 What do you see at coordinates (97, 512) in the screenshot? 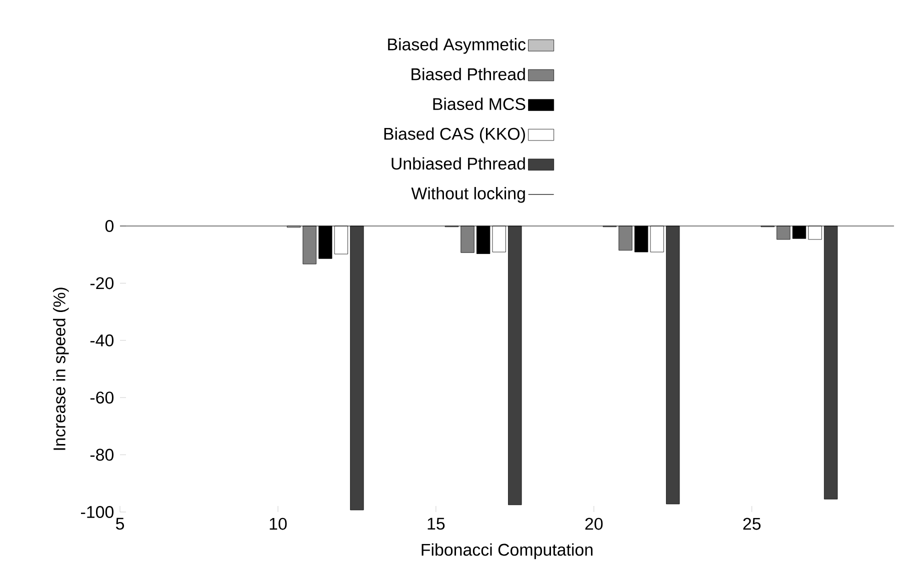
I see `y-tick-label: -100` at bounding box center [97, 512].